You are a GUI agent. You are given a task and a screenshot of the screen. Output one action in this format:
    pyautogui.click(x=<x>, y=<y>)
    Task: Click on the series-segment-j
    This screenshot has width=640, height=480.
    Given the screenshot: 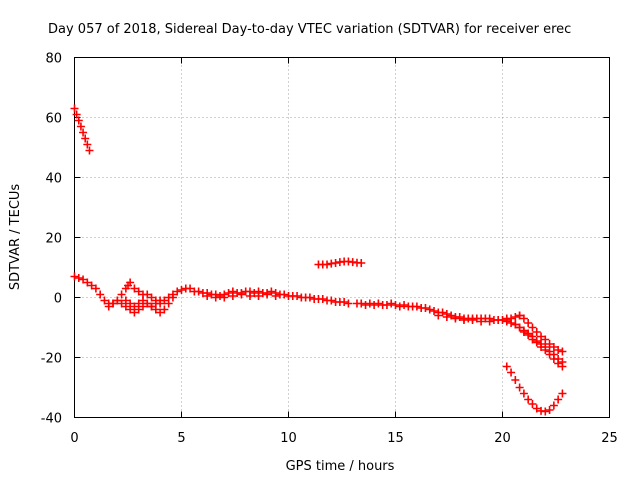 What is the action you would take?
    pyautogui.click(x=541, y=333)
    